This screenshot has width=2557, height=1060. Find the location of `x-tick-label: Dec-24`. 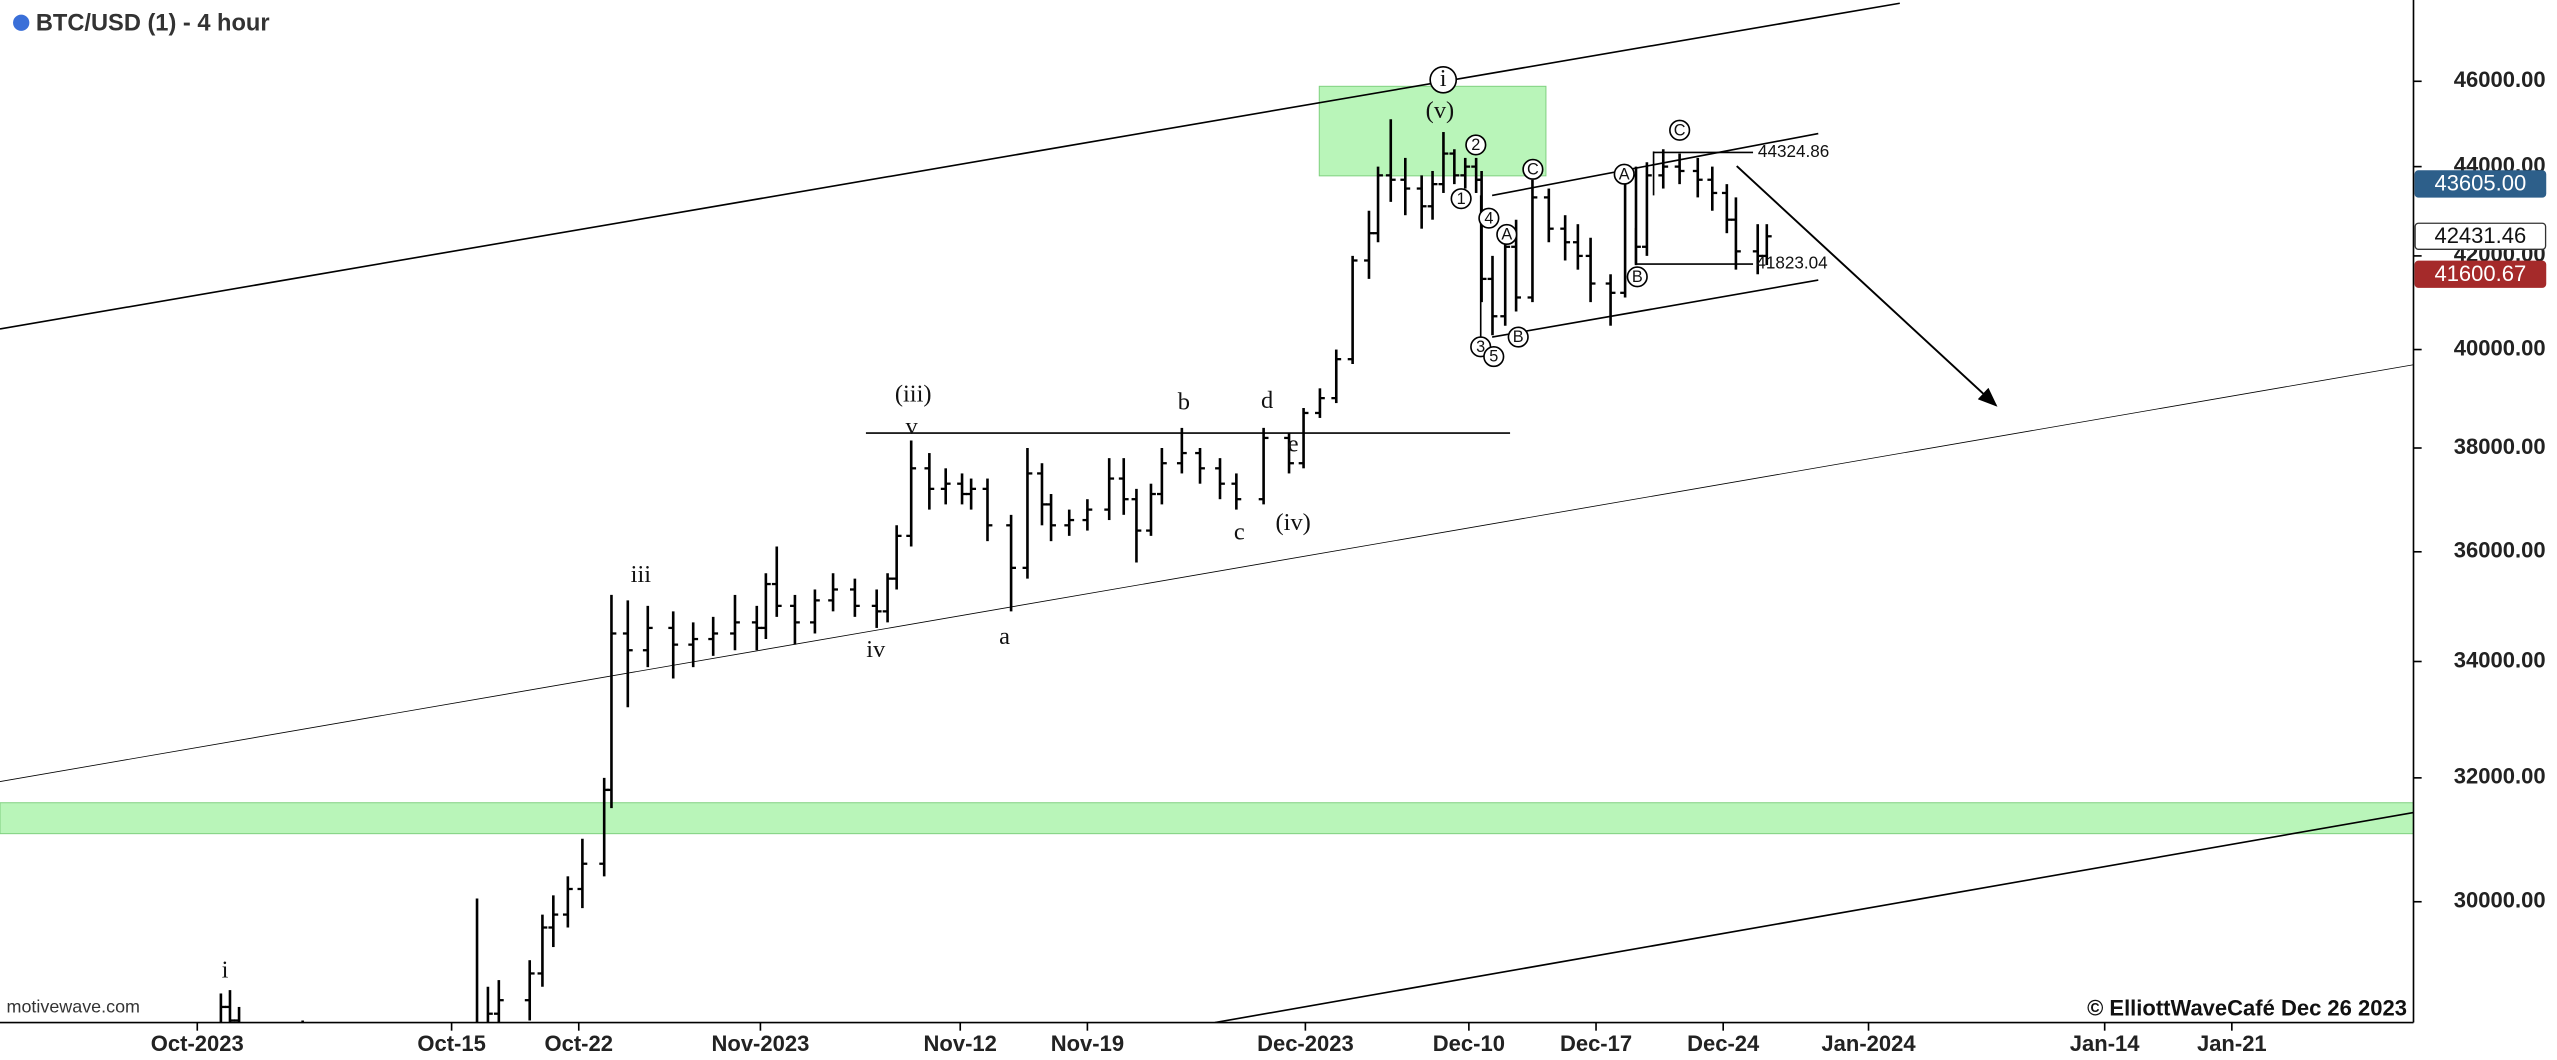

x-tick-label: Dec-24 is located at coordinates (1723, 1043).